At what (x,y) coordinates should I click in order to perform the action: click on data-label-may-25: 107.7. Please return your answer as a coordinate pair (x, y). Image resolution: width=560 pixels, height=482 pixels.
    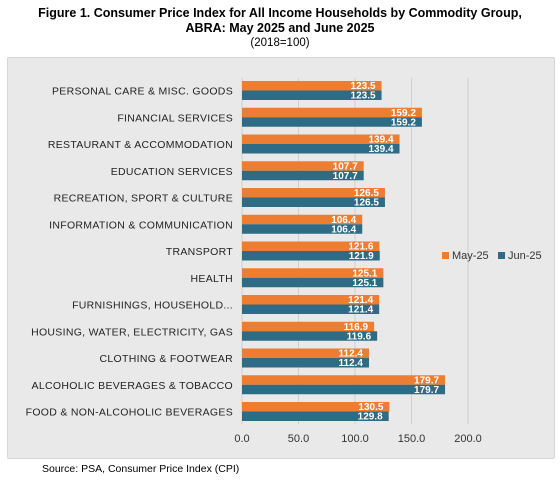
    Looking at the image, I should click on (345, 166).